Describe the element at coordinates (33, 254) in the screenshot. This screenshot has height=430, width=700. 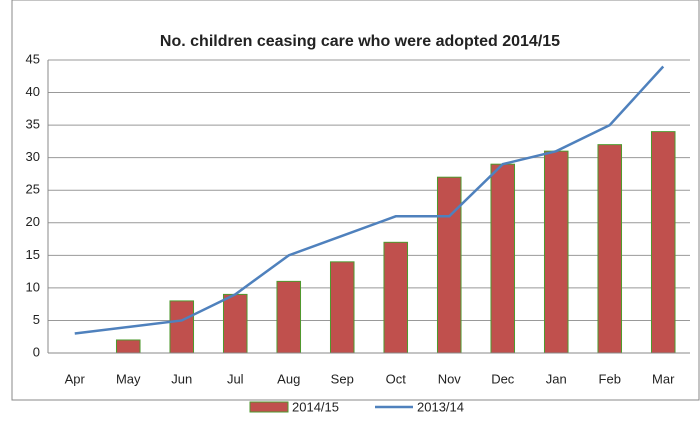
I see `y-tick-label: 15` at that location.